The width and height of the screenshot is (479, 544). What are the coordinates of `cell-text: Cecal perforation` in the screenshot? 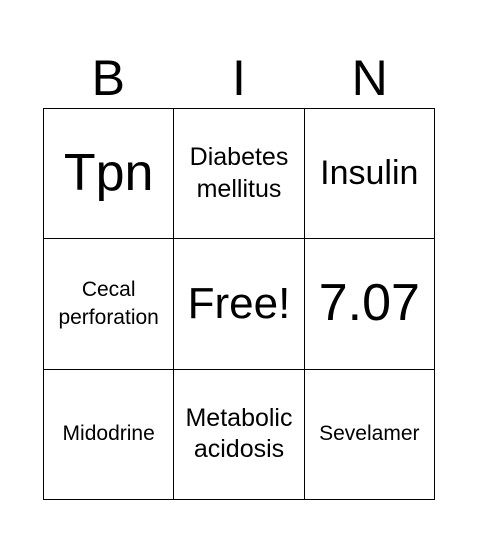 It's located at (108, 303).